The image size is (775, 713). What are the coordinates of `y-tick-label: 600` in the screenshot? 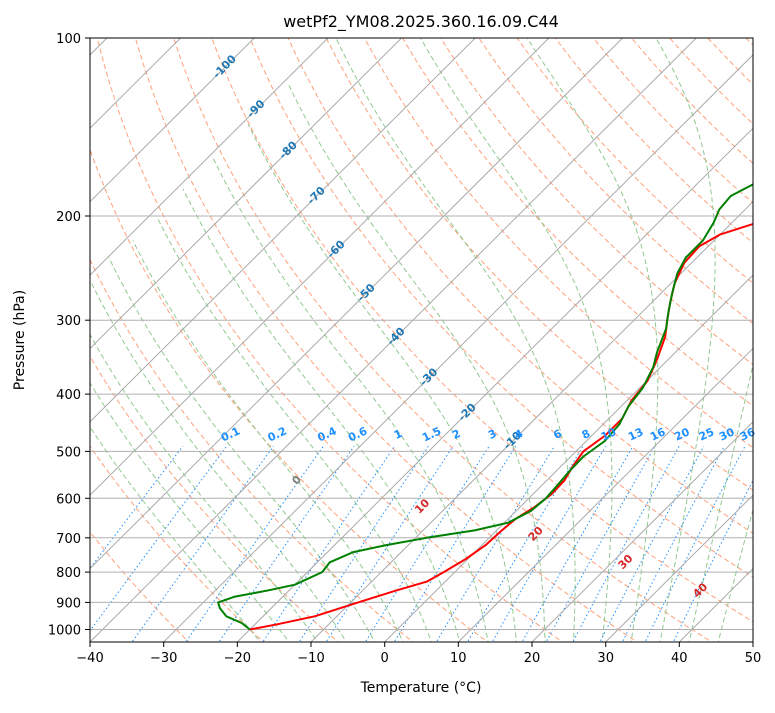 It's located at (68, 499).